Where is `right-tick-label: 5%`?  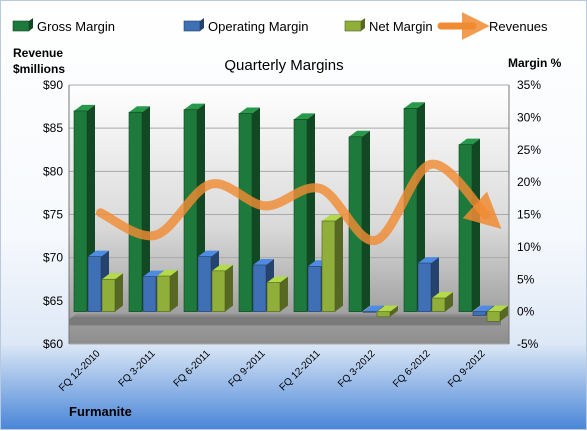 right-tick-label: 5% is located at coordinates (526, 279).